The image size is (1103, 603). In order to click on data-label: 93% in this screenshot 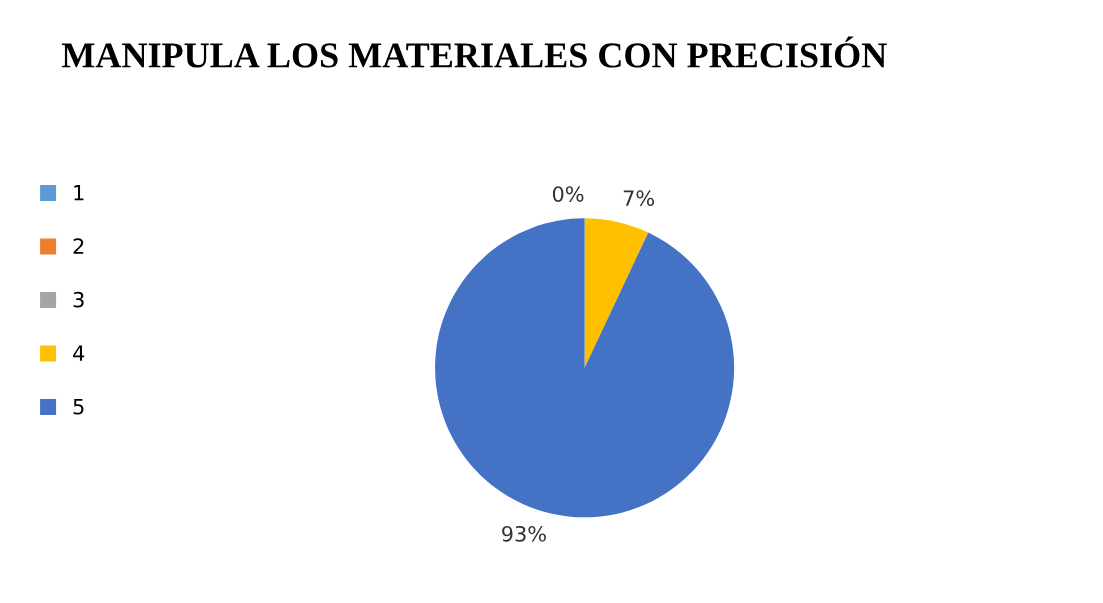, I will do `click(524, 533)`.